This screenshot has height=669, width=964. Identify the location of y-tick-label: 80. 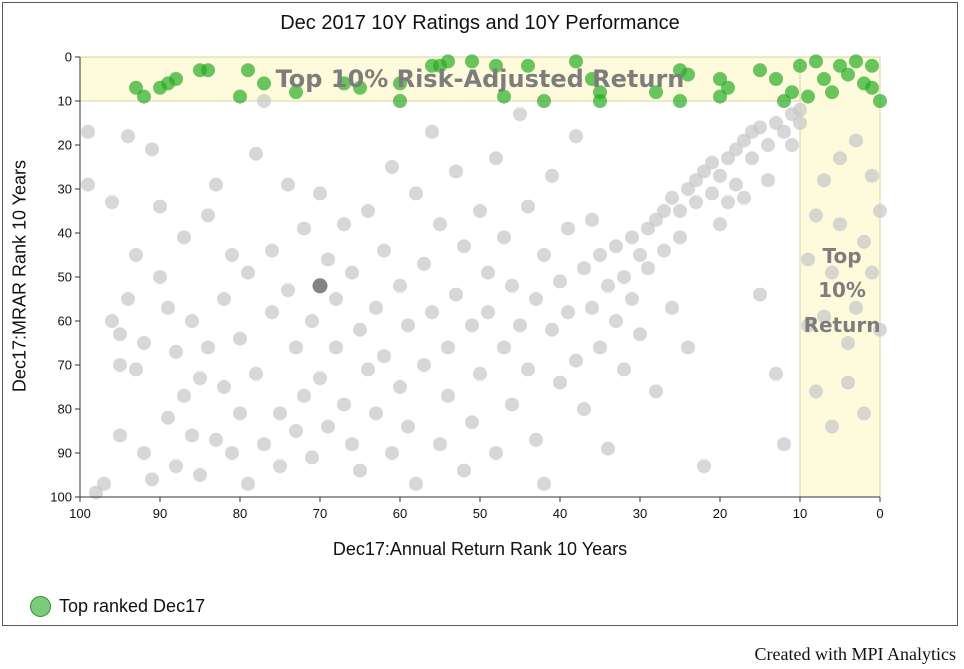
(65, 409).